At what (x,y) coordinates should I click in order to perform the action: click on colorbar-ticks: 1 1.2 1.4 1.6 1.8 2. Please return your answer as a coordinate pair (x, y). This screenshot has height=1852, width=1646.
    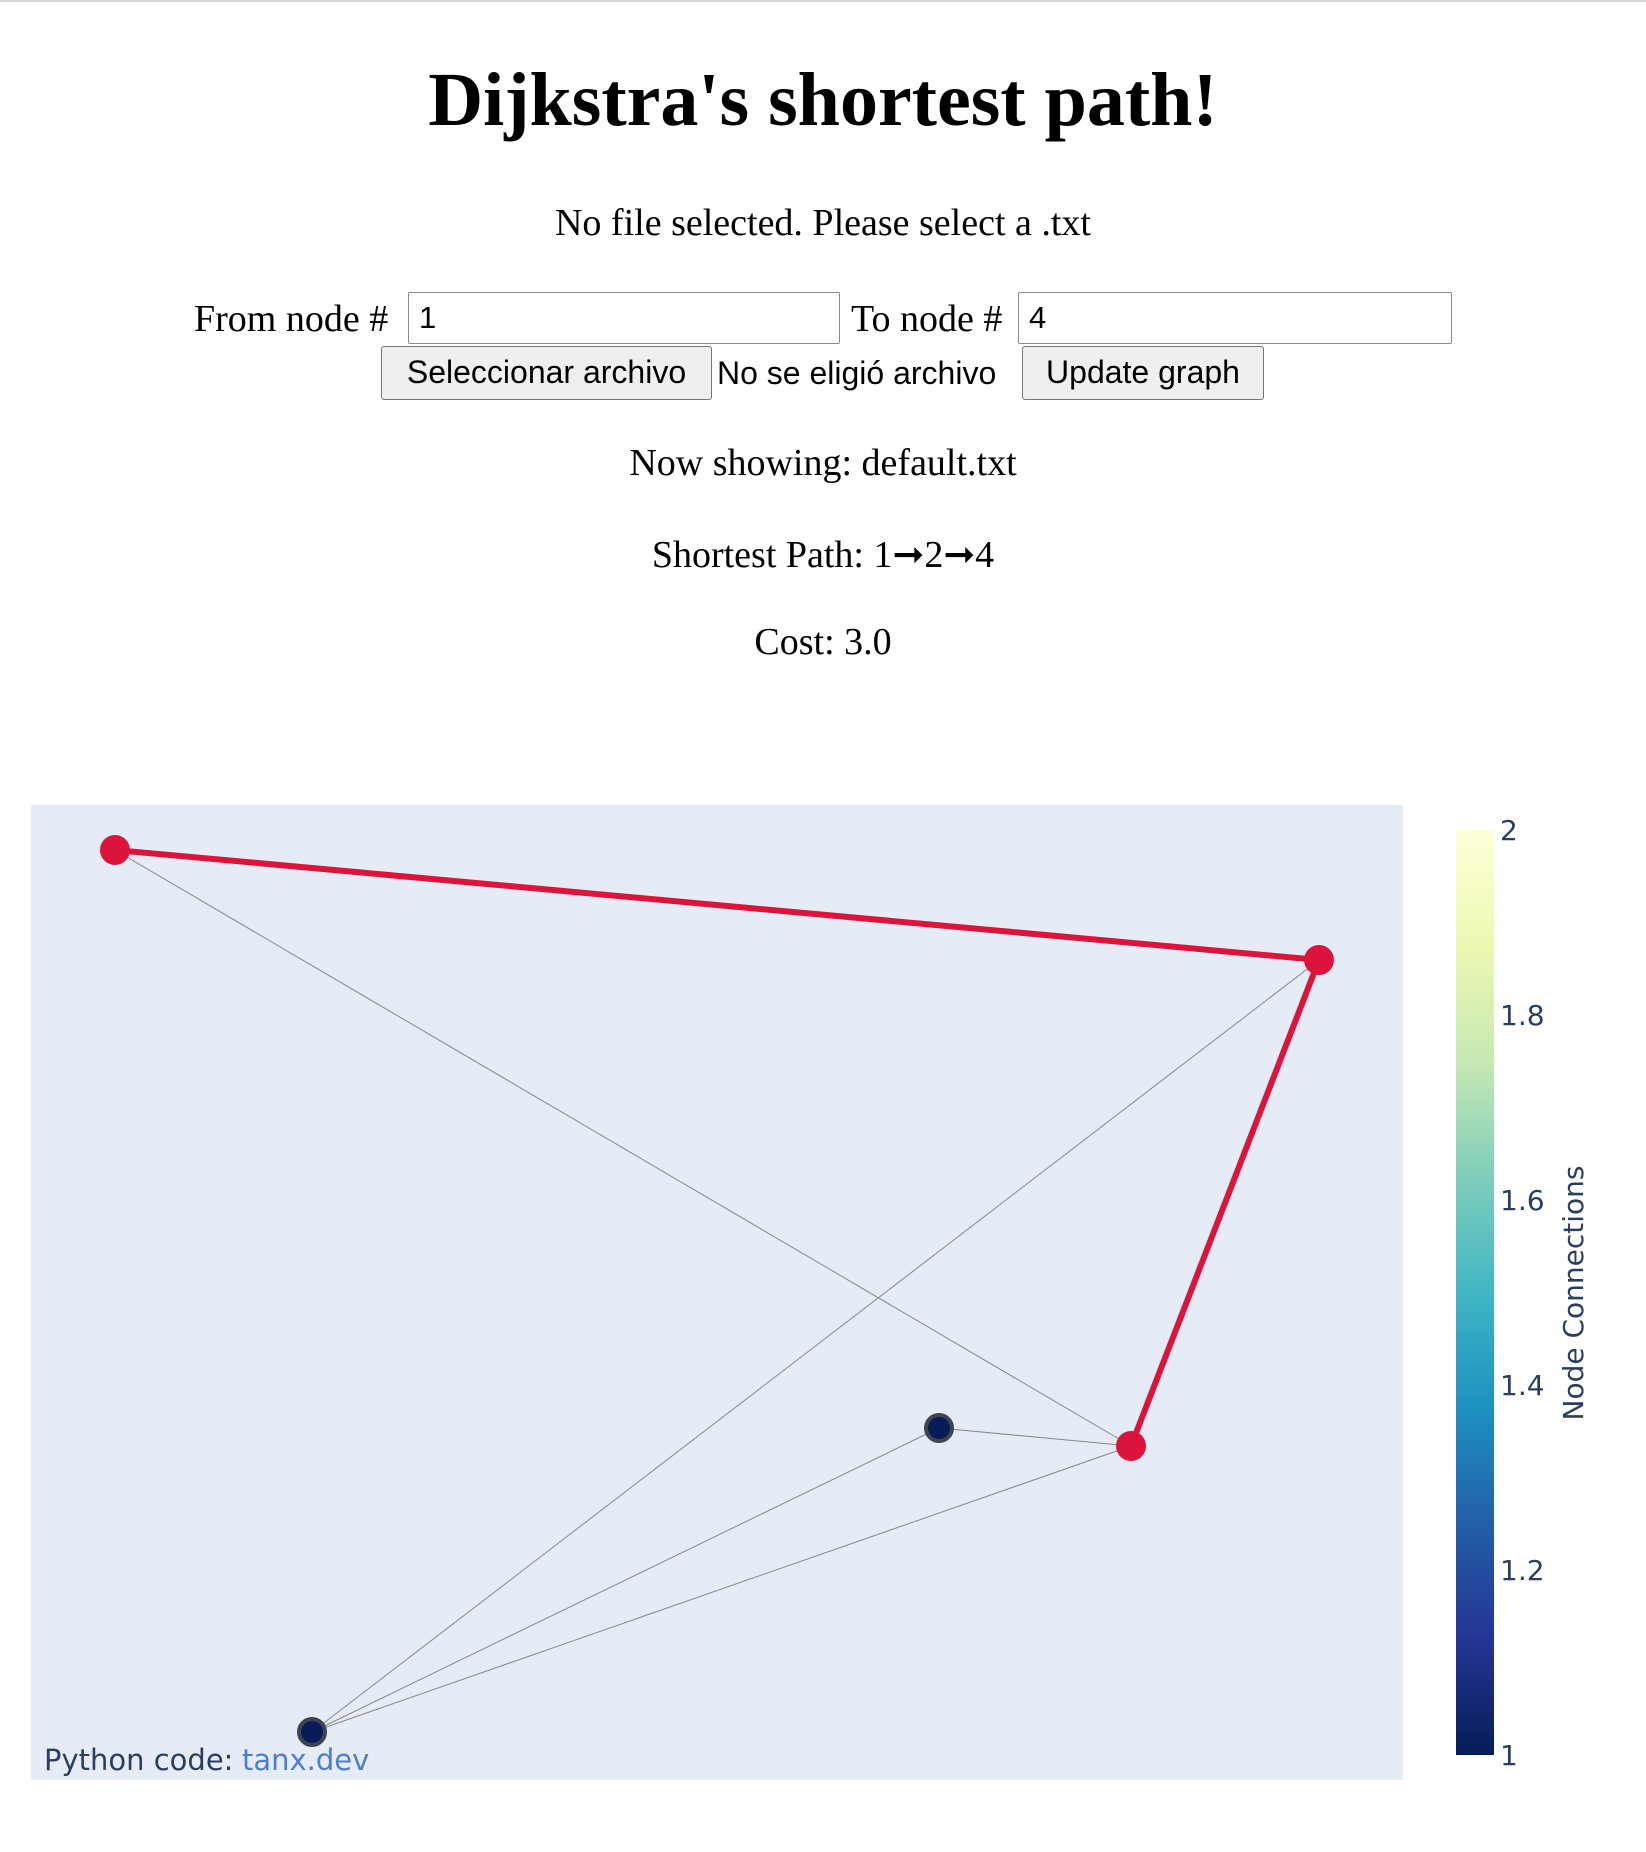
    Looking at the image, I should click on (1522, 1293).